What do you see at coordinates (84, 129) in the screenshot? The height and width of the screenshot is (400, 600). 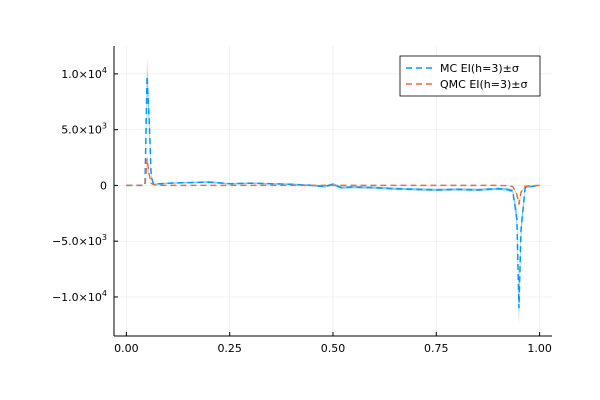 I see `y-tick-label: 5.0×10³` at bounding box center [84, 129].